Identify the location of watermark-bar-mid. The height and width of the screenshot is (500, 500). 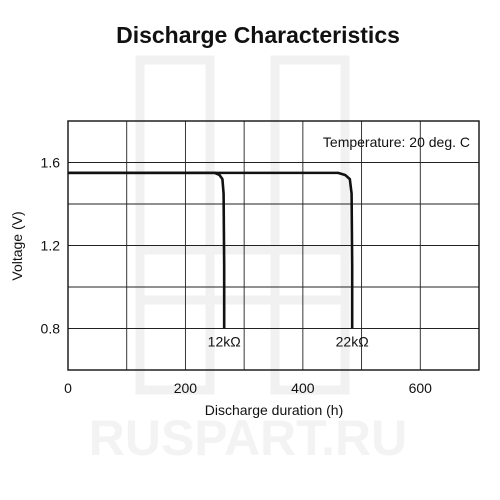
(242, 275).